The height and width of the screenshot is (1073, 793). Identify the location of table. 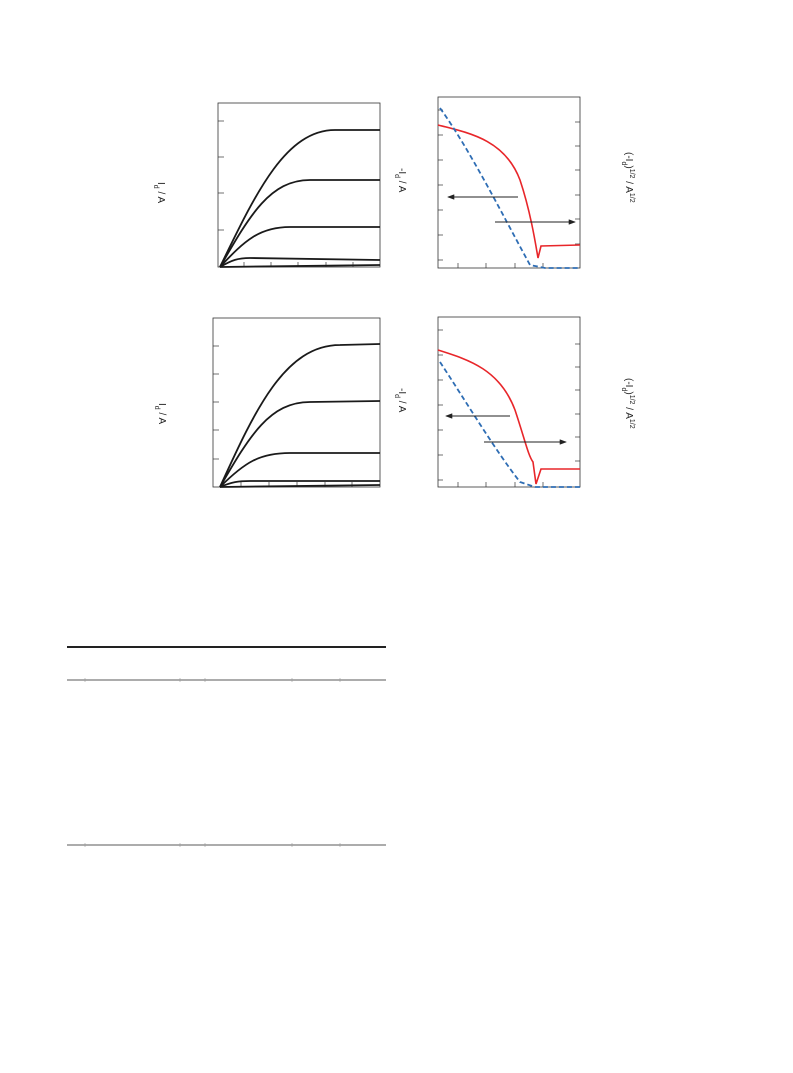
(226, 746).